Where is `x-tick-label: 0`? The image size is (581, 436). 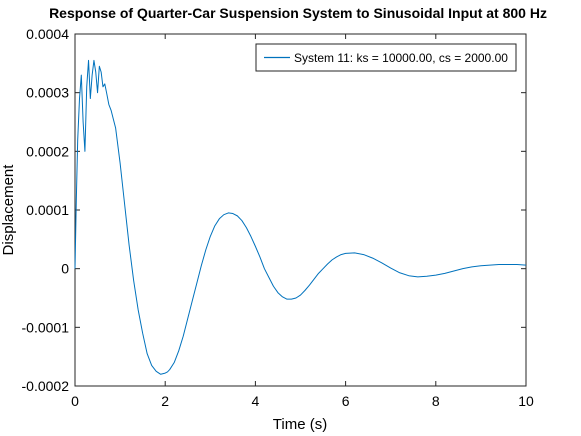
x-tick-label: 0 is located at coordinates (75, 401).